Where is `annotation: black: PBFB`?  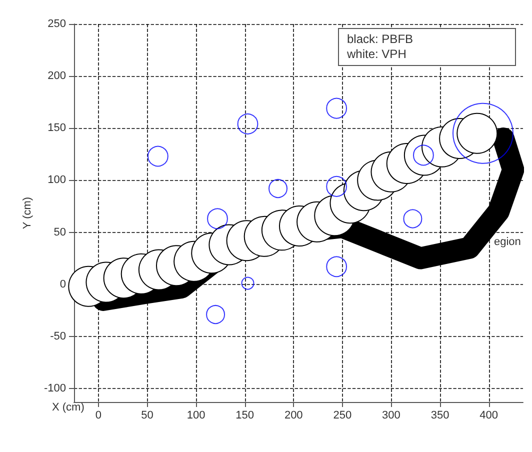 annotation: black: PBFB is located at coordinates (380, 39).